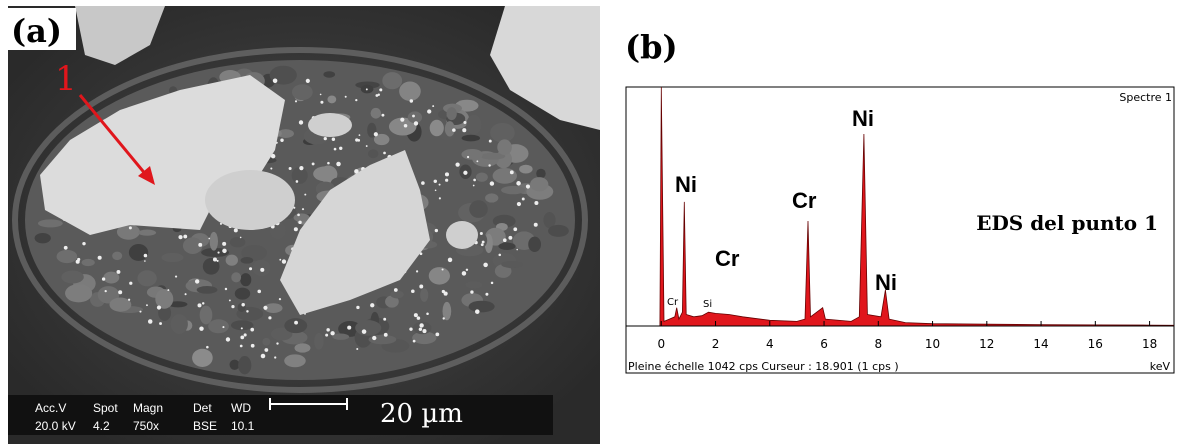 The width and height of the screenshot is (1181, 444). What do you see at coordinates (673, 302) in the screenshot?
I see `peak-label: Cr` at bounding box center [673, 302].